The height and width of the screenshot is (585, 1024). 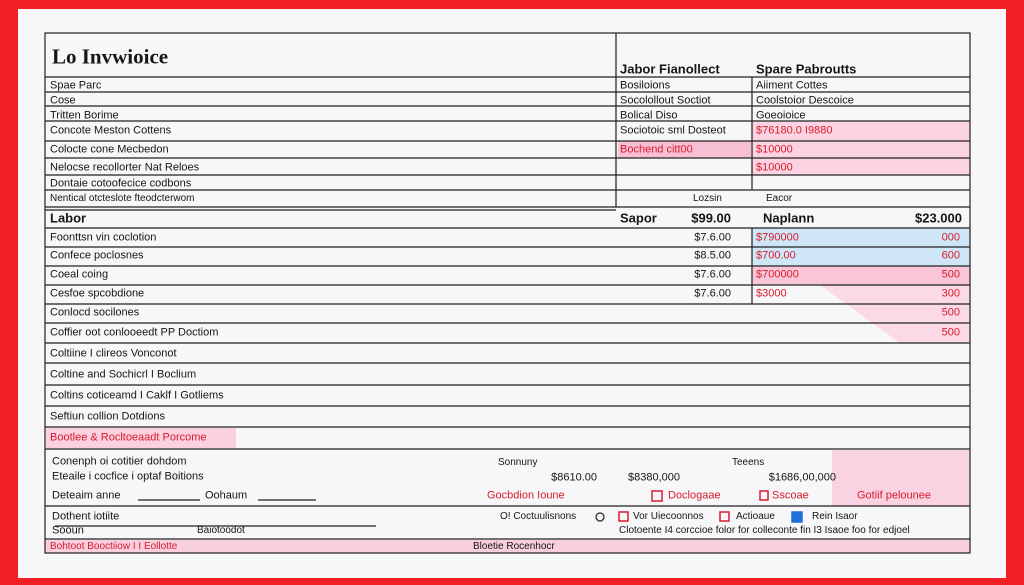 What do you see at coordinates (128, 476) in the screenshot?
I see `summary-line: Eteaile i cocfice i optaf Boitions` at bounding box center [128, 476].